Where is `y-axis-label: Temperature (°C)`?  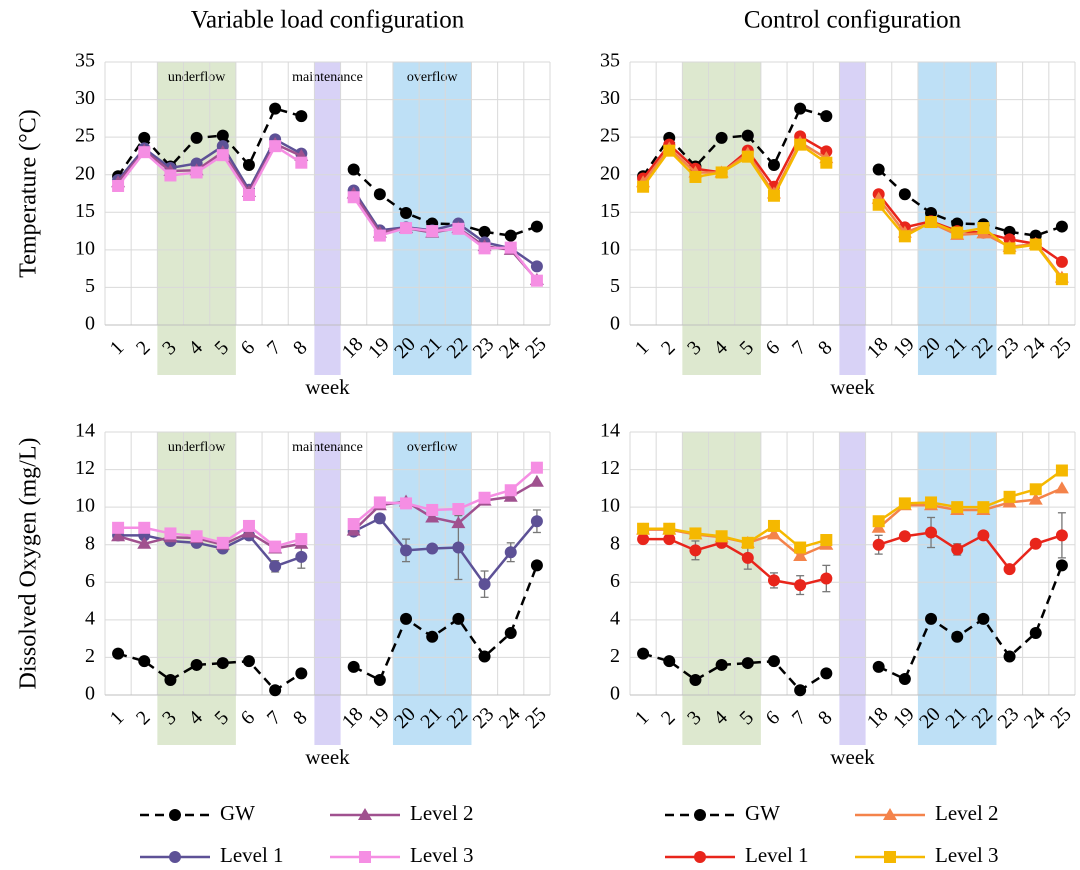
y-axis-label: Temperature (°C) is located at coordinates (29, 193).